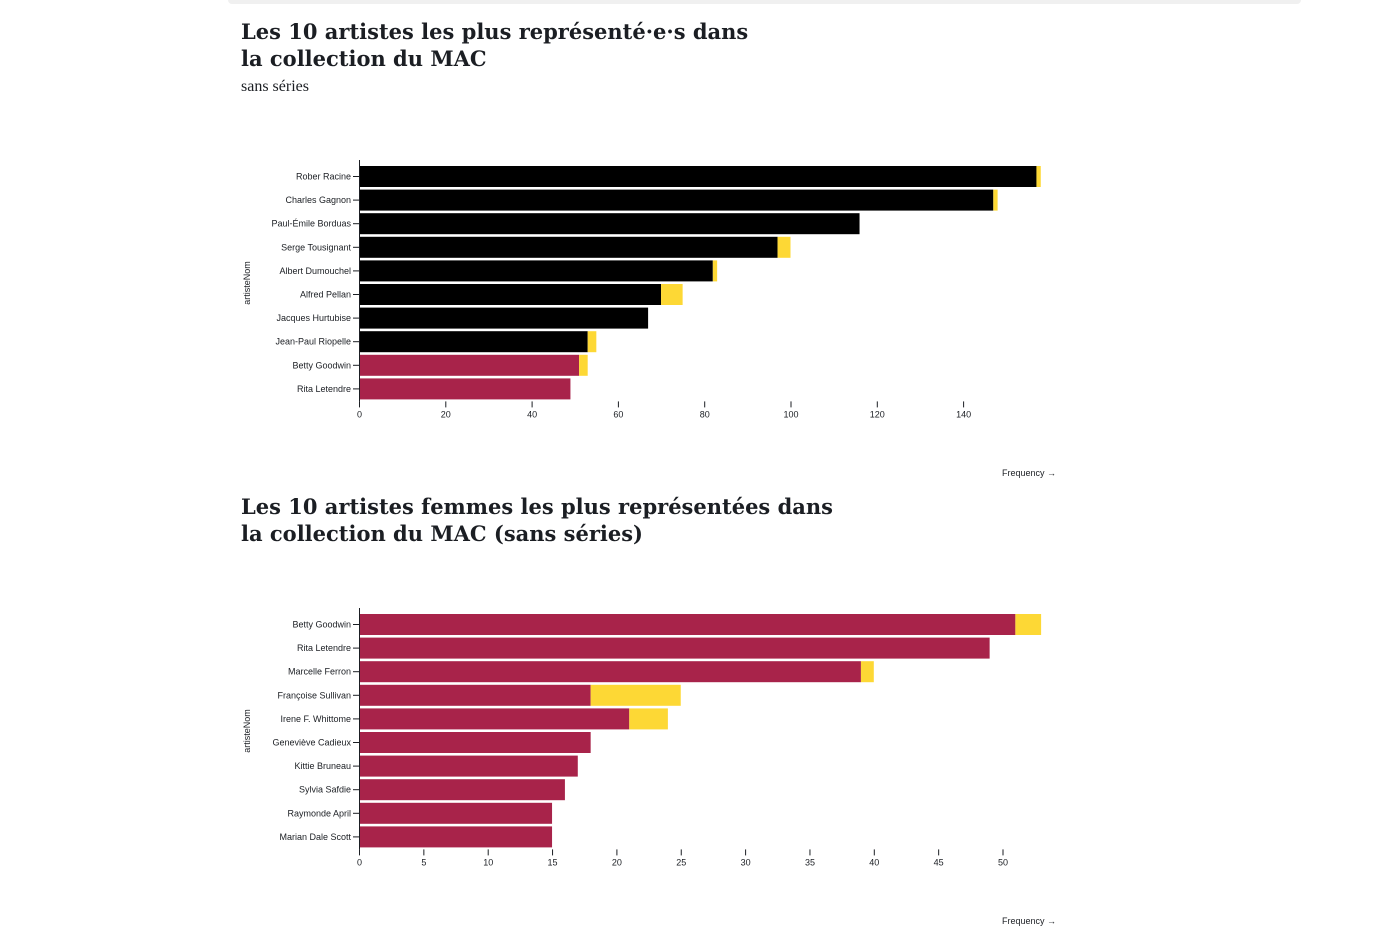 This screenshot has width=1396, height=938. I want to click on chart-1-y-axis-label: artisteNom, so click(247, 283).